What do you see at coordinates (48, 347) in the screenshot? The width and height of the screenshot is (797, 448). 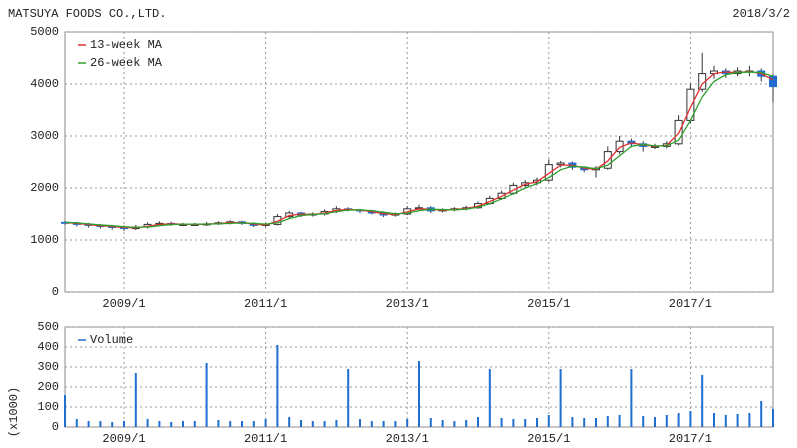 I see `y-tick-label: 400` at bounding box center [48, 347].